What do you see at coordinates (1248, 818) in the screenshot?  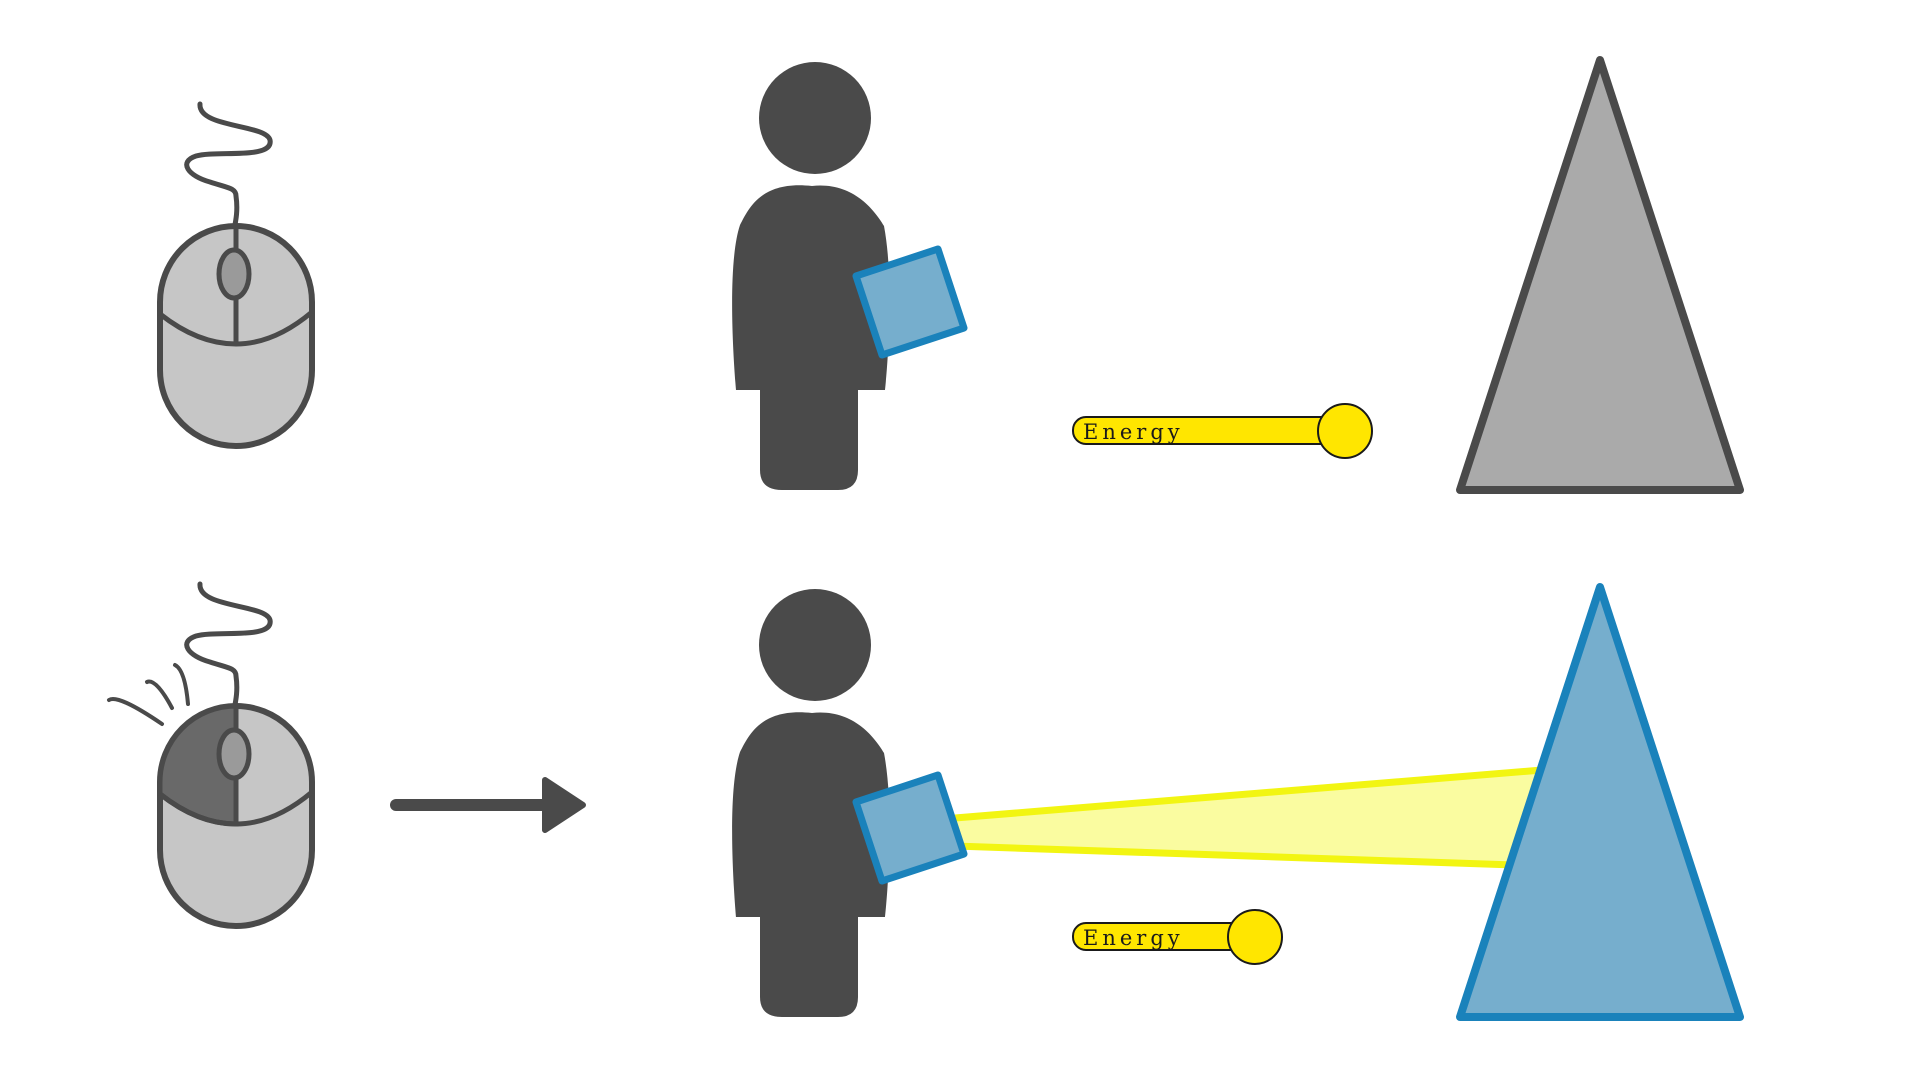 I see `light-beam` at bounding box center [1248, 818].